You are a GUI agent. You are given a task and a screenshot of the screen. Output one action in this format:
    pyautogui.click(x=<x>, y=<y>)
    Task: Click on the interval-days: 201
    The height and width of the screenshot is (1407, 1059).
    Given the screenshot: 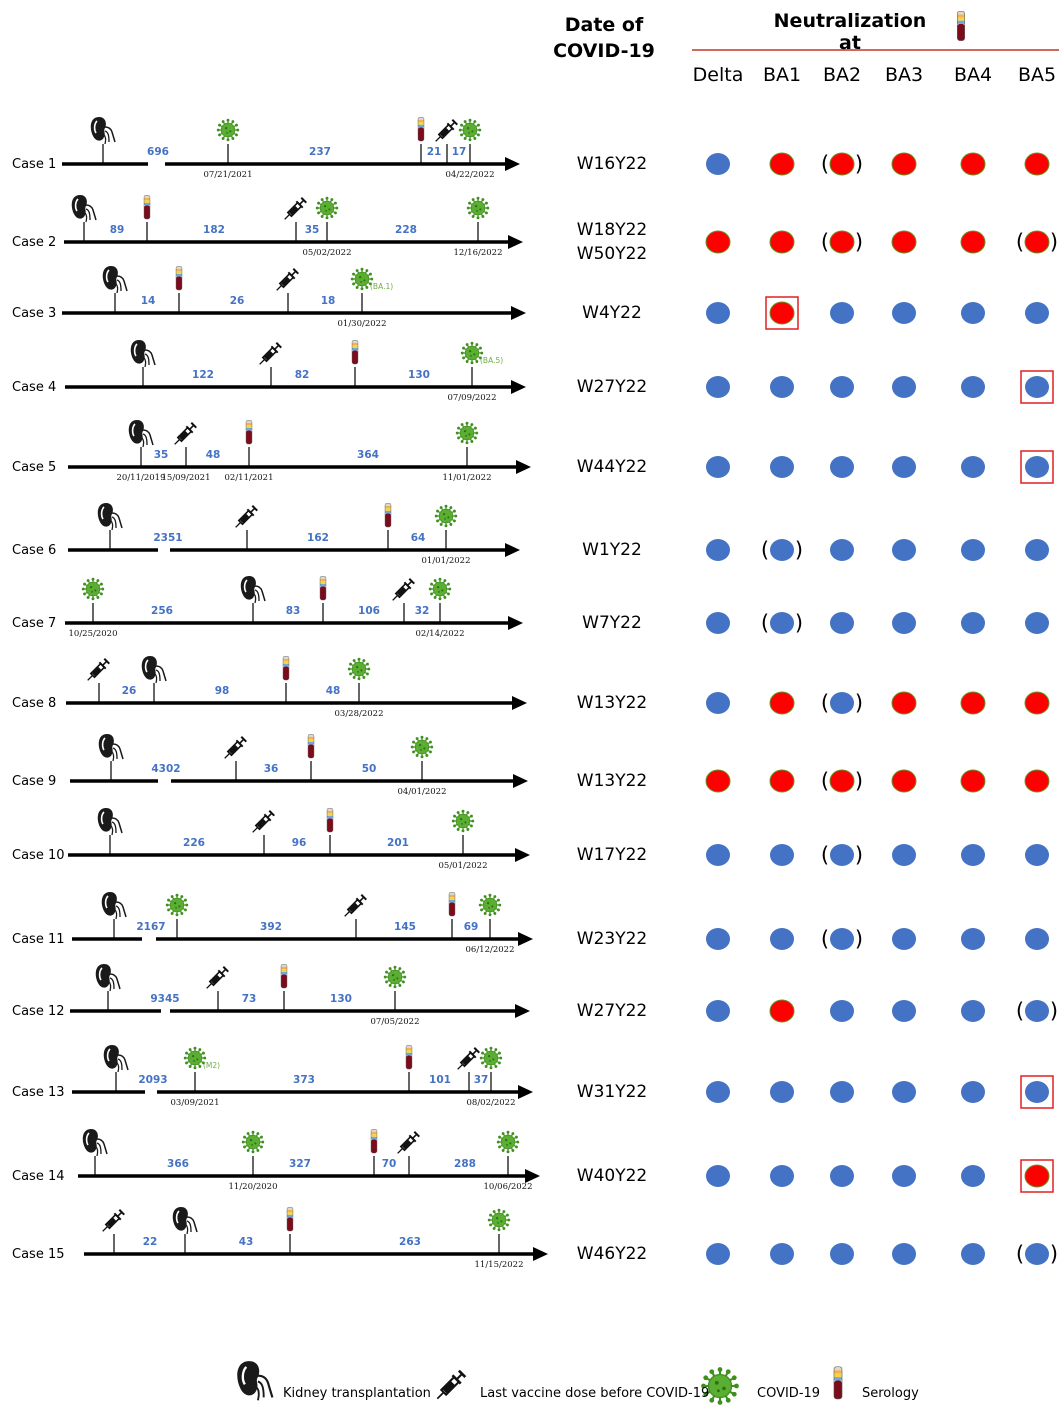 What is the action you would take?
    pyautogui.click(x=398, y=843)
    